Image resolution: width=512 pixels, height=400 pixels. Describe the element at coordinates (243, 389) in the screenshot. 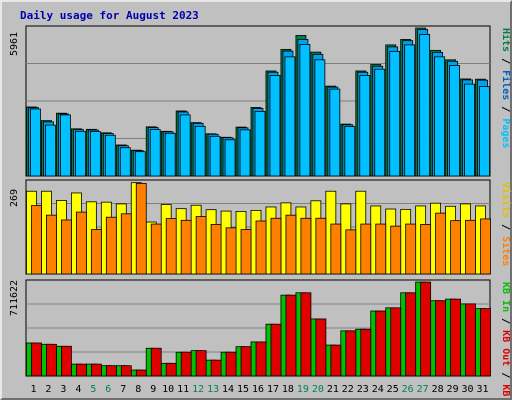

I see `x-tick-label-day-15: 15` at that location.